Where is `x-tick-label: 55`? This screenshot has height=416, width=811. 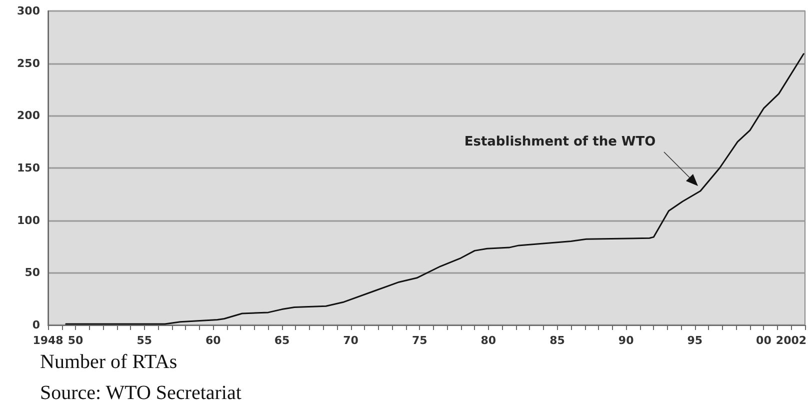
x-tick-label: 55 is located at coordinates (144, 340).